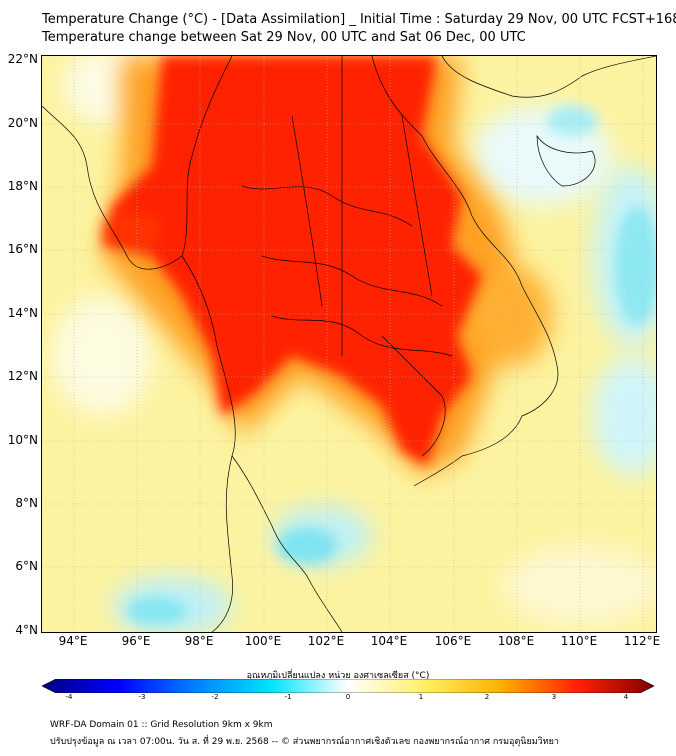  What do you see at coordinates (348, 697) in the screenshot?
I see `colorbar-tick: 0` at bounding box center [348, 697].